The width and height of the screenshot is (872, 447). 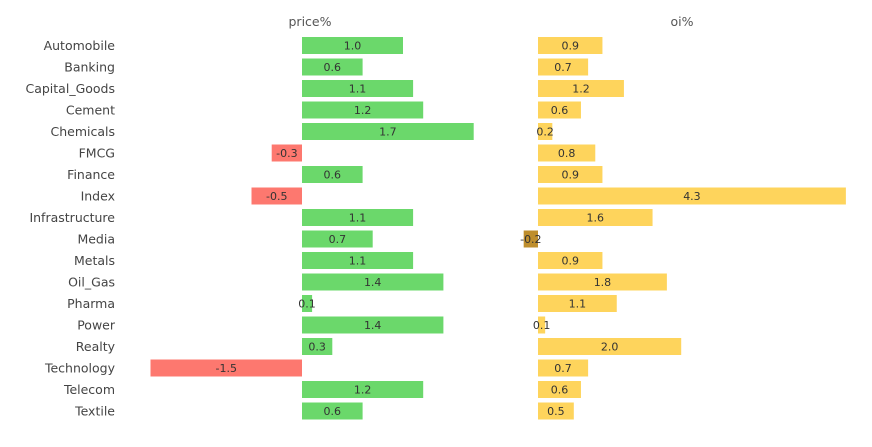 What do you see at coordinates (91, 303) in the screenshot?
I see `category-label: Pharma` at bounding box center [91, 303].